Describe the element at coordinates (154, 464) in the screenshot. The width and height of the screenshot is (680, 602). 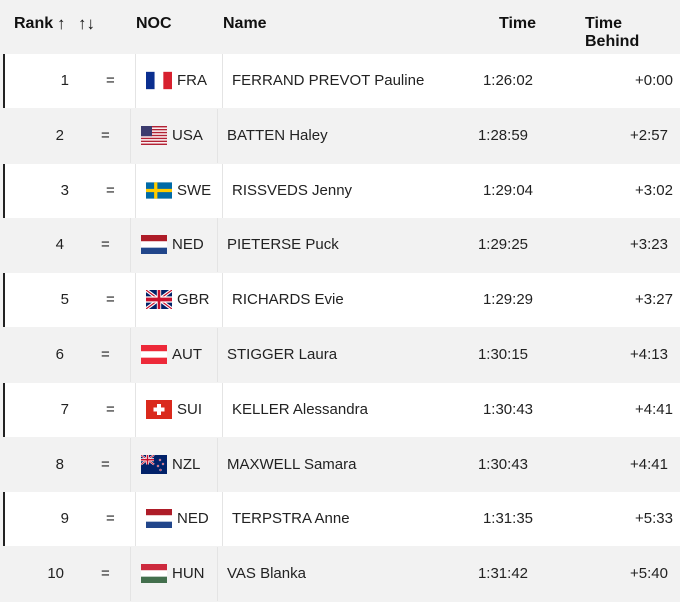
I see `flag-new-zealand-icon` at that location.